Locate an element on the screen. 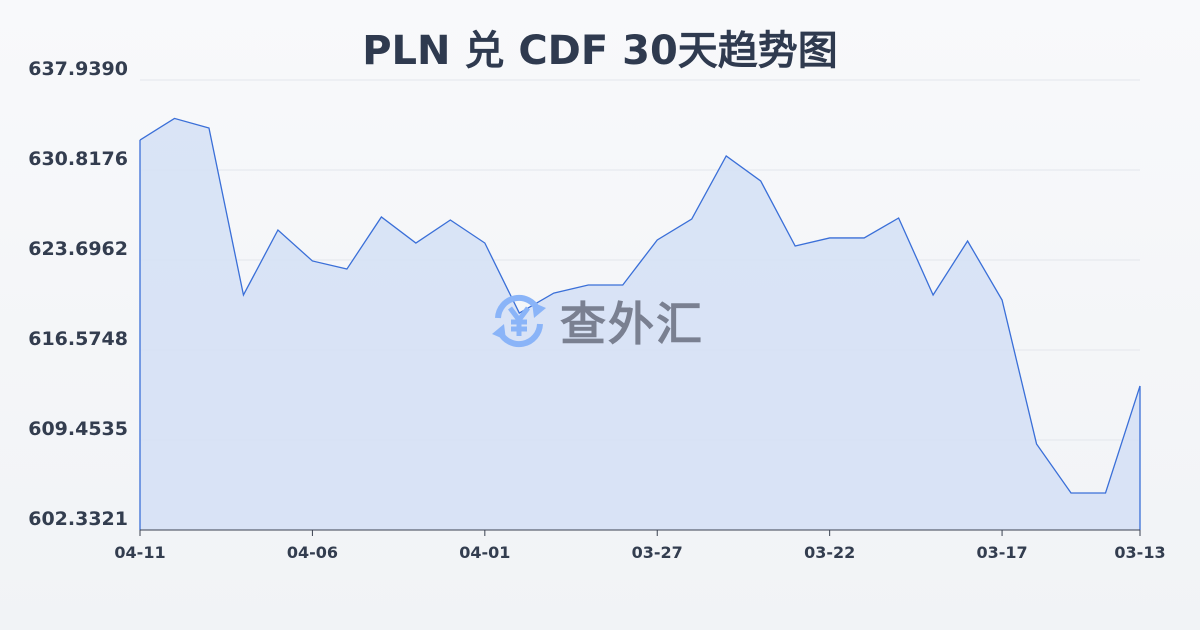 The height and width of the screenshot is (630, 1200). watermark: 查外汇 is located at coordinates (596, 321).